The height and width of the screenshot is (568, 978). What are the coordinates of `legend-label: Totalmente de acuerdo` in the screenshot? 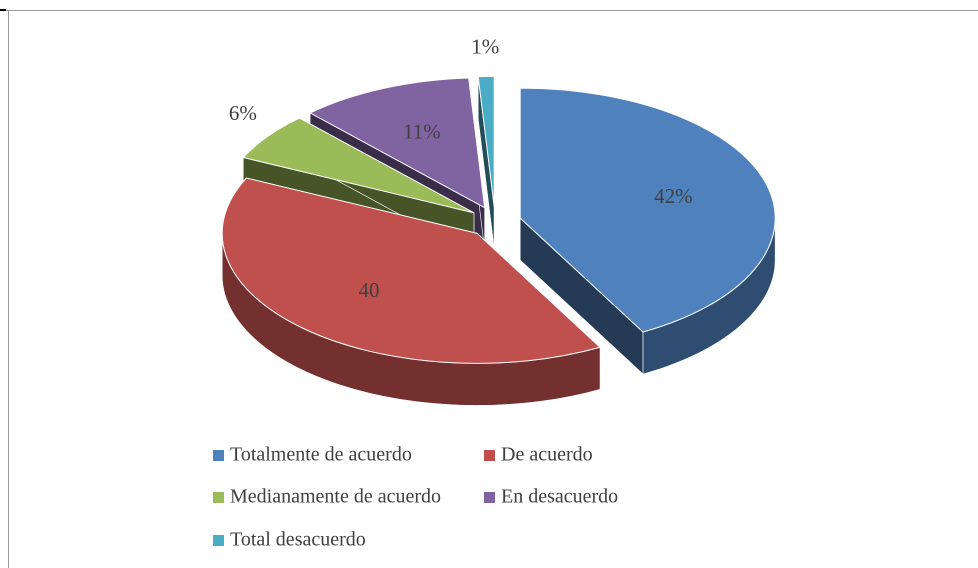 It's located at (321, 455).